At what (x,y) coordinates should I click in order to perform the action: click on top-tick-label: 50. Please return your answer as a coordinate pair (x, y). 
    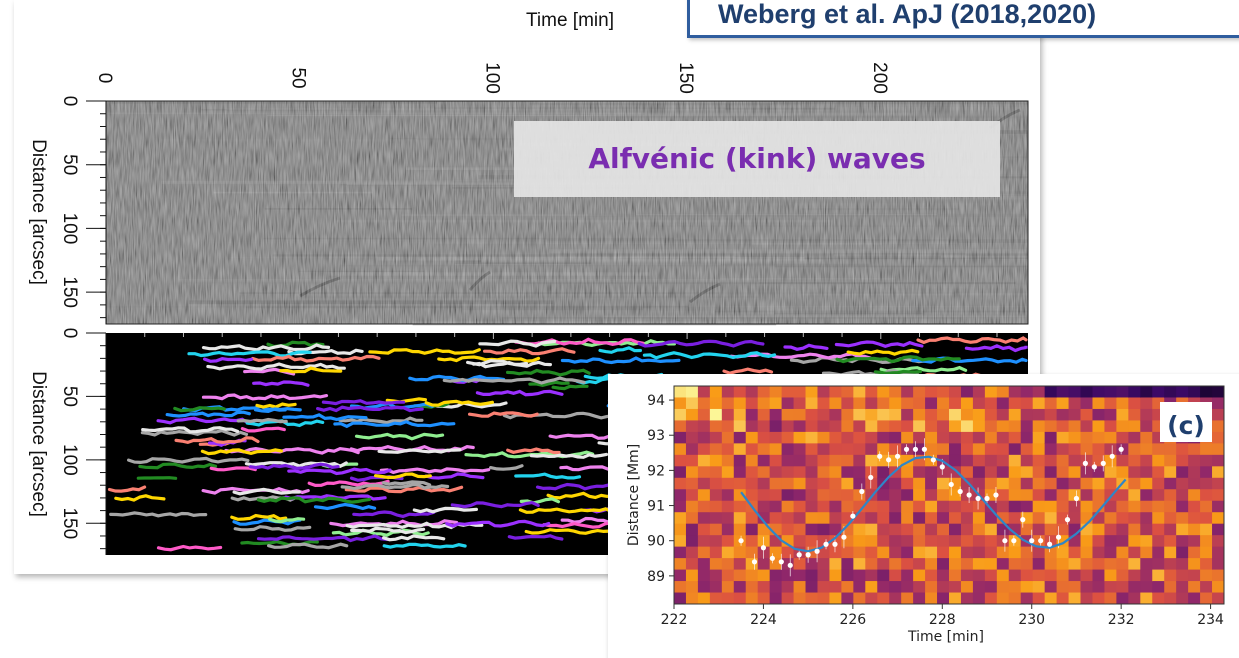
    Looking at the image, I should click on (298, 77).